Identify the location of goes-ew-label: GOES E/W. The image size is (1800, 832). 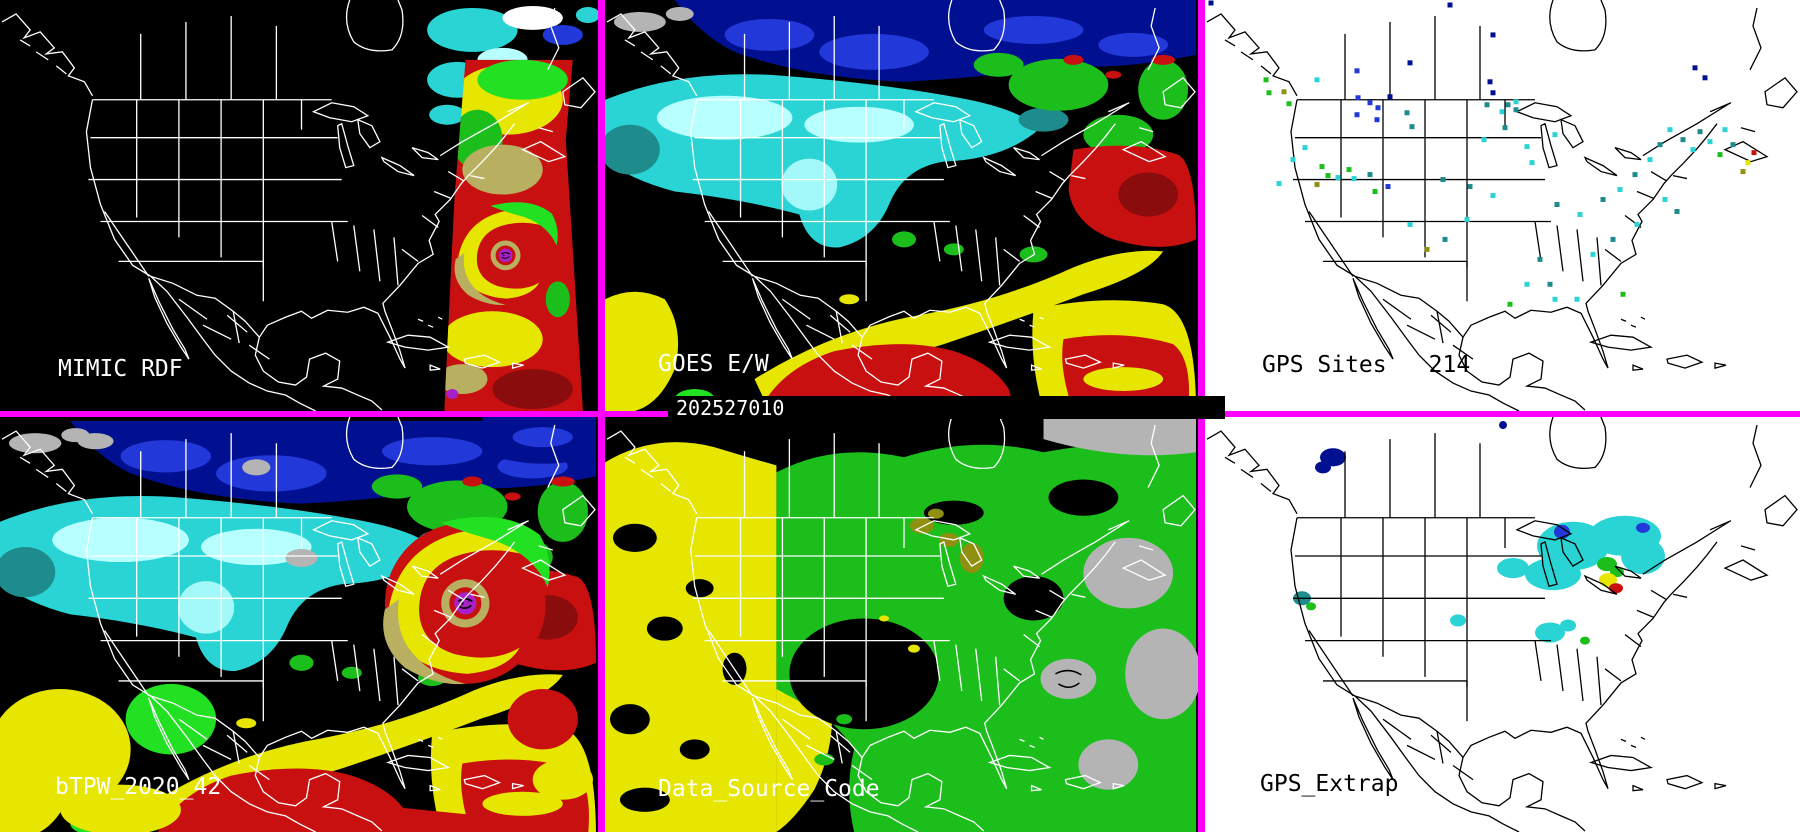
(713, 364).